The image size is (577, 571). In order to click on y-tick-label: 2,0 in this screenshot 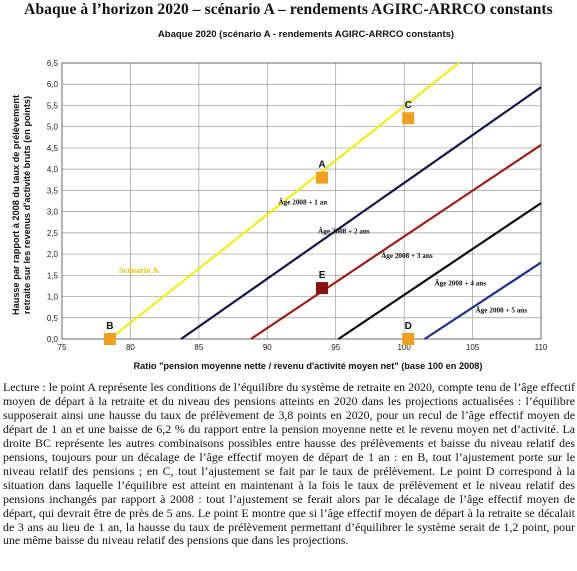, I will do `click(53, 254)`.